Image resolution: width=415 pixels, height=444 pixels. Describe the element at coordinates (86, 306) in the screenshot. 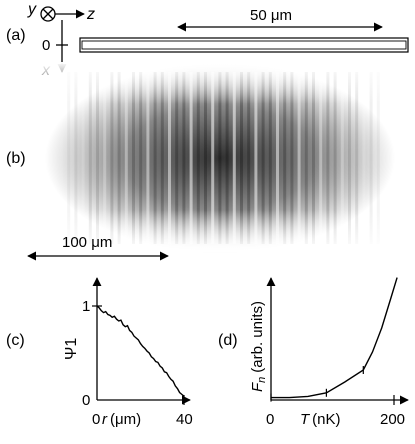

I see `c-y-tick-label-1: 1` at that location.